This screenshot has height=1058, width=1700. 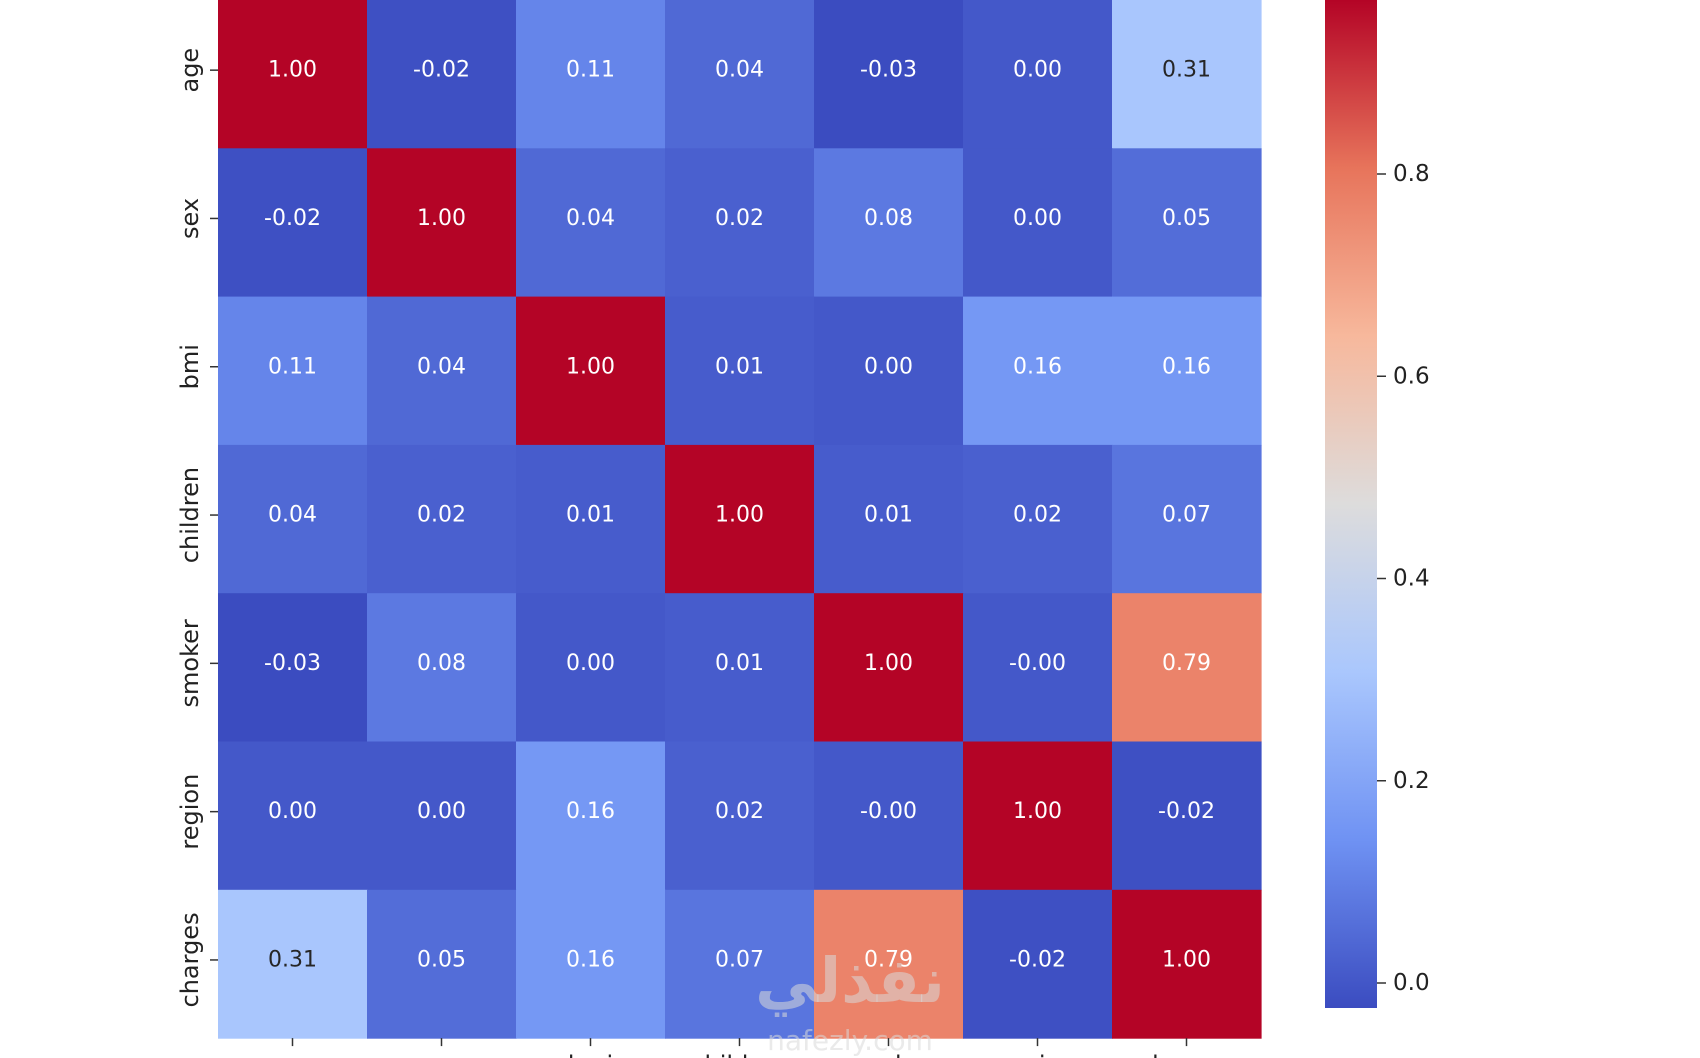 I want to click on heatmap-cell-label: 0.11, so click(x=590, y=70).